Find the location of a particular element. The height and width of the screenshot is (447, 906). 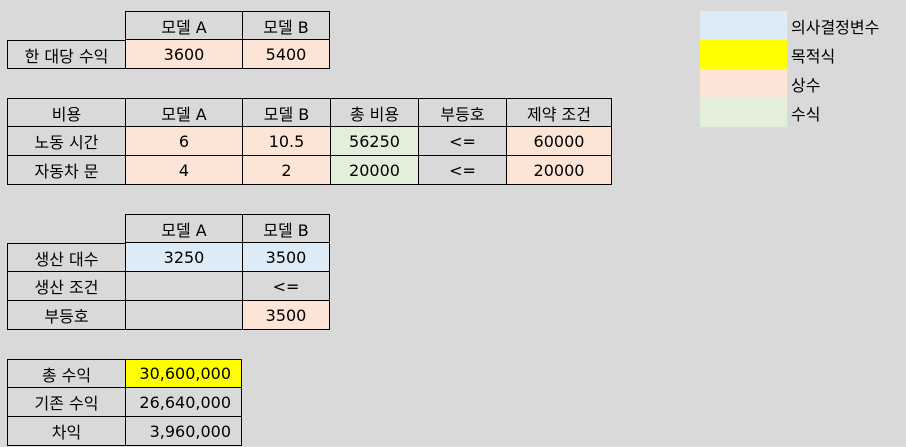

t3-units-model-a: 3250 is located at coordinates (183, 257).